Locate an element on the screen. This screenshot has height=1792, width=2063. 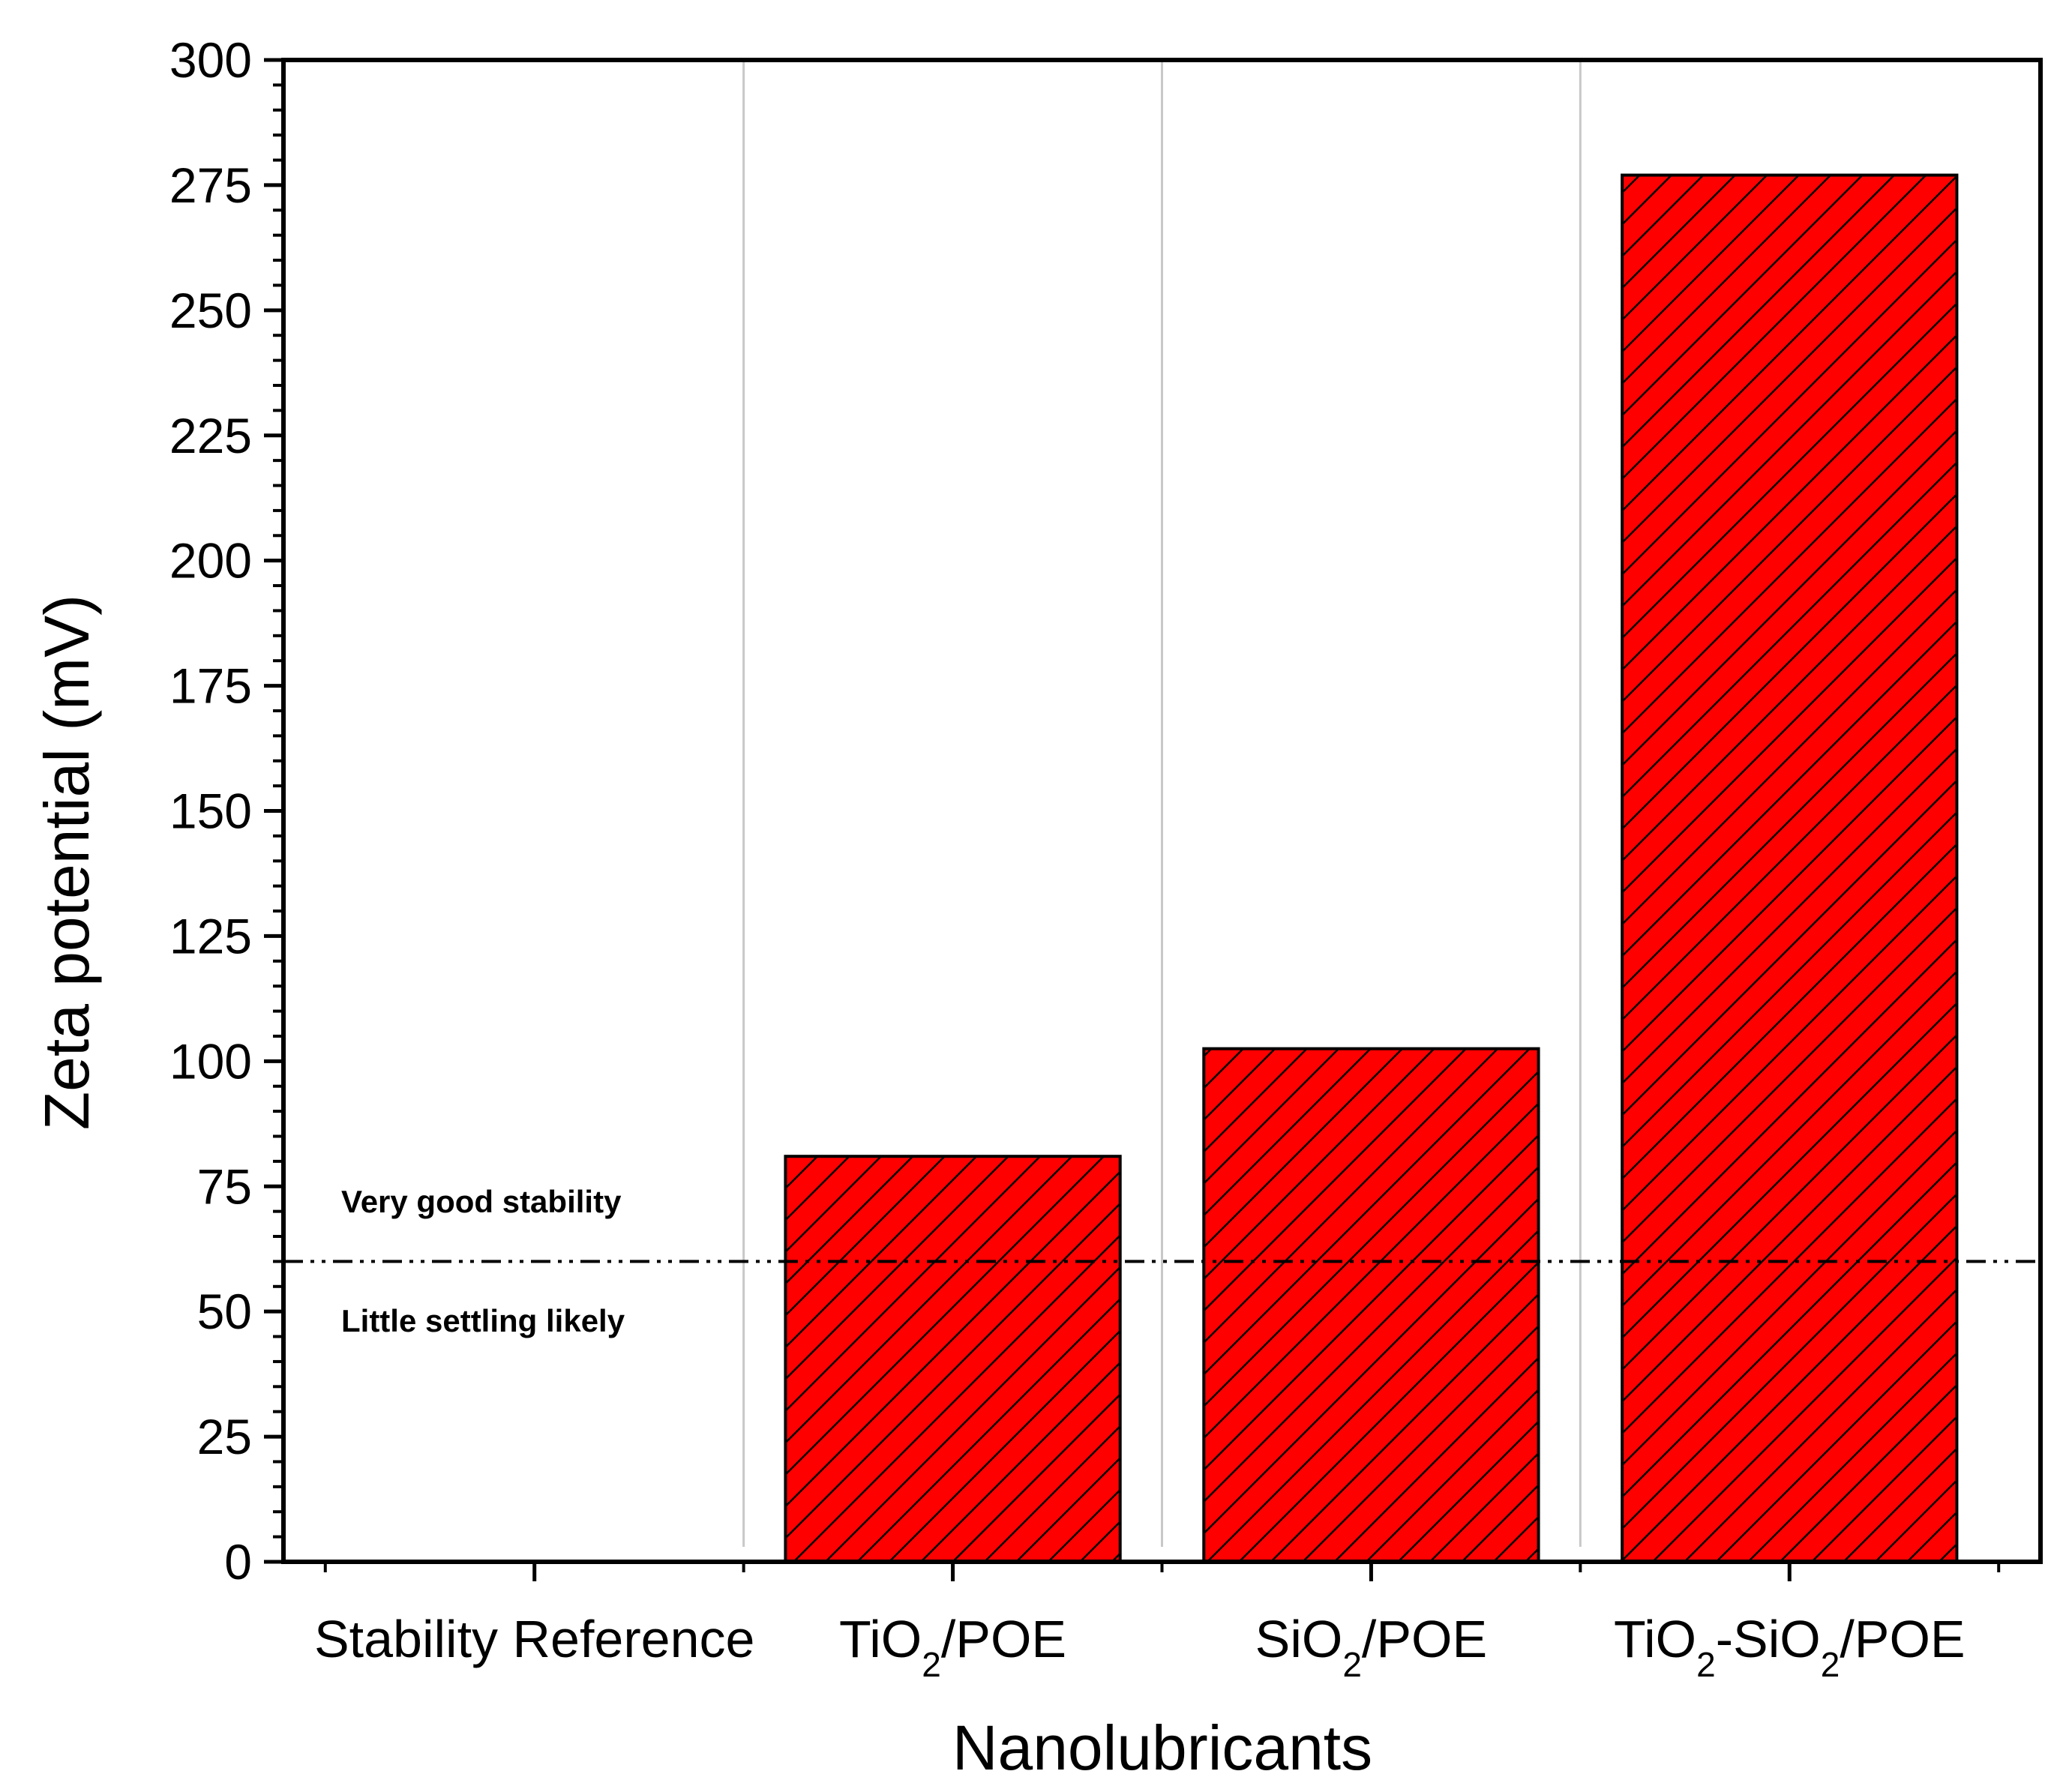
y-tick-label: 125 is located at coordinates (210, 935).